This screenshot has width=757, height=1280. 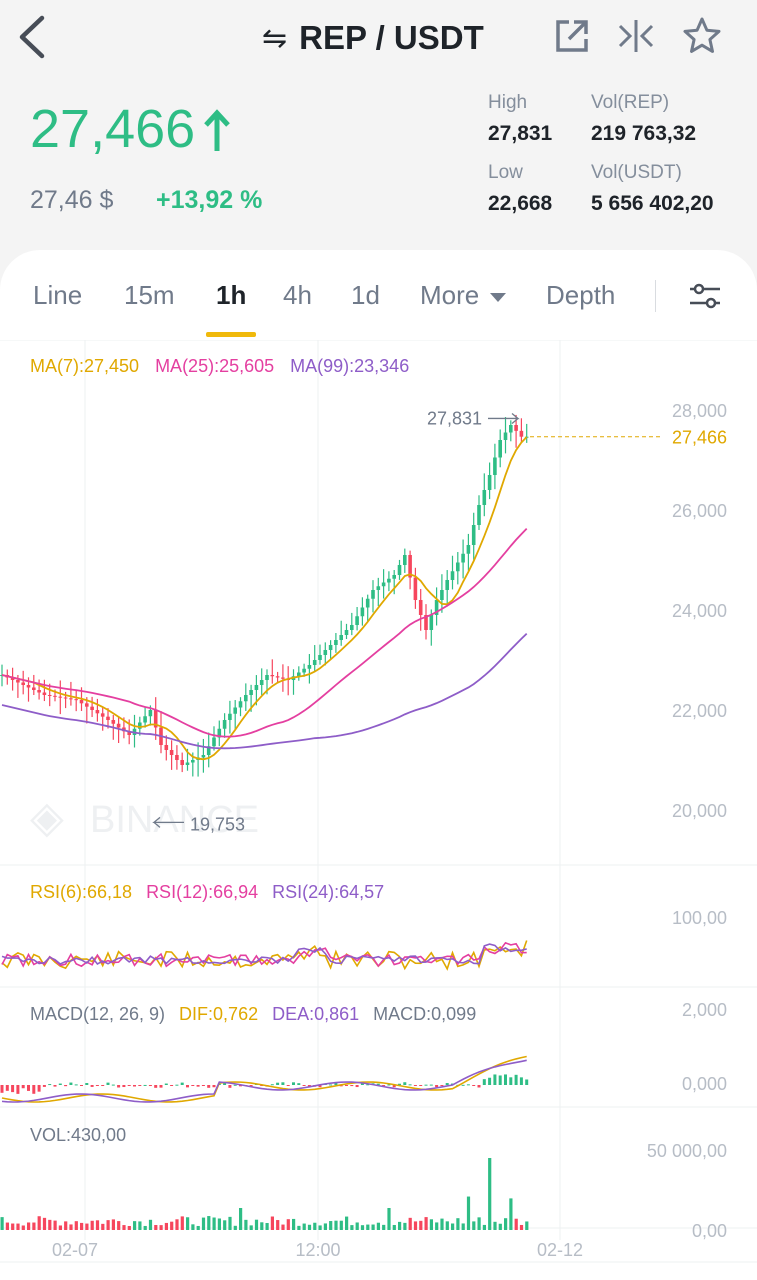 I want to click on interval-tabs: Line 15m 1h 4h 1d More Depth, so click(x=378, y=295).